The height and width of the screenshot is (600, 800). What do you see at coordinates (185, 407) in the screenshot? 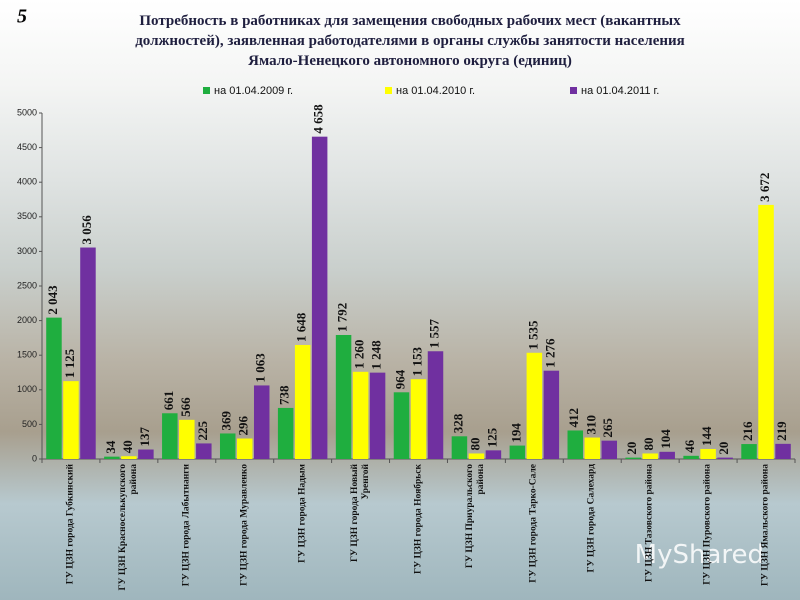
I see `data-label: 566` at bounding box center [185, 407].